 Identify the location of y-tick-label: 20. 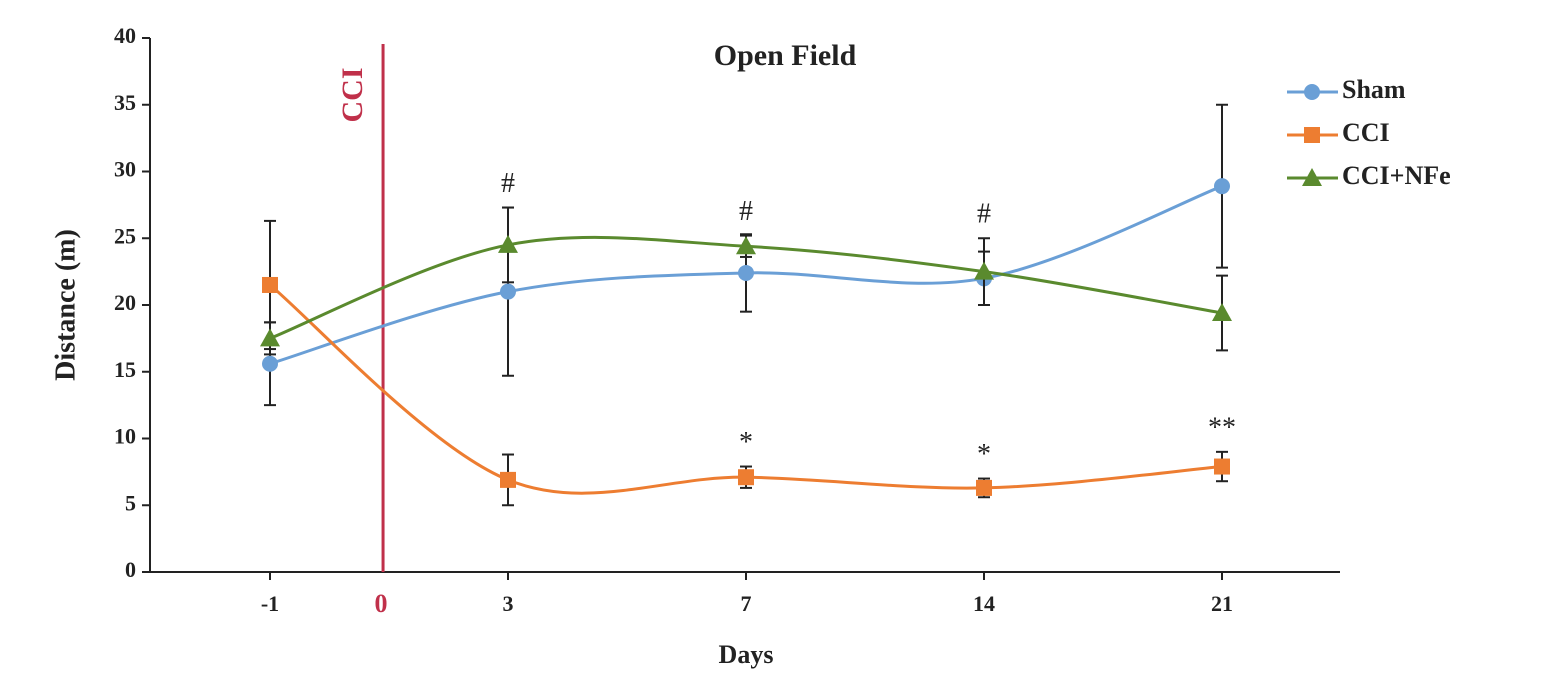
(125, 302).